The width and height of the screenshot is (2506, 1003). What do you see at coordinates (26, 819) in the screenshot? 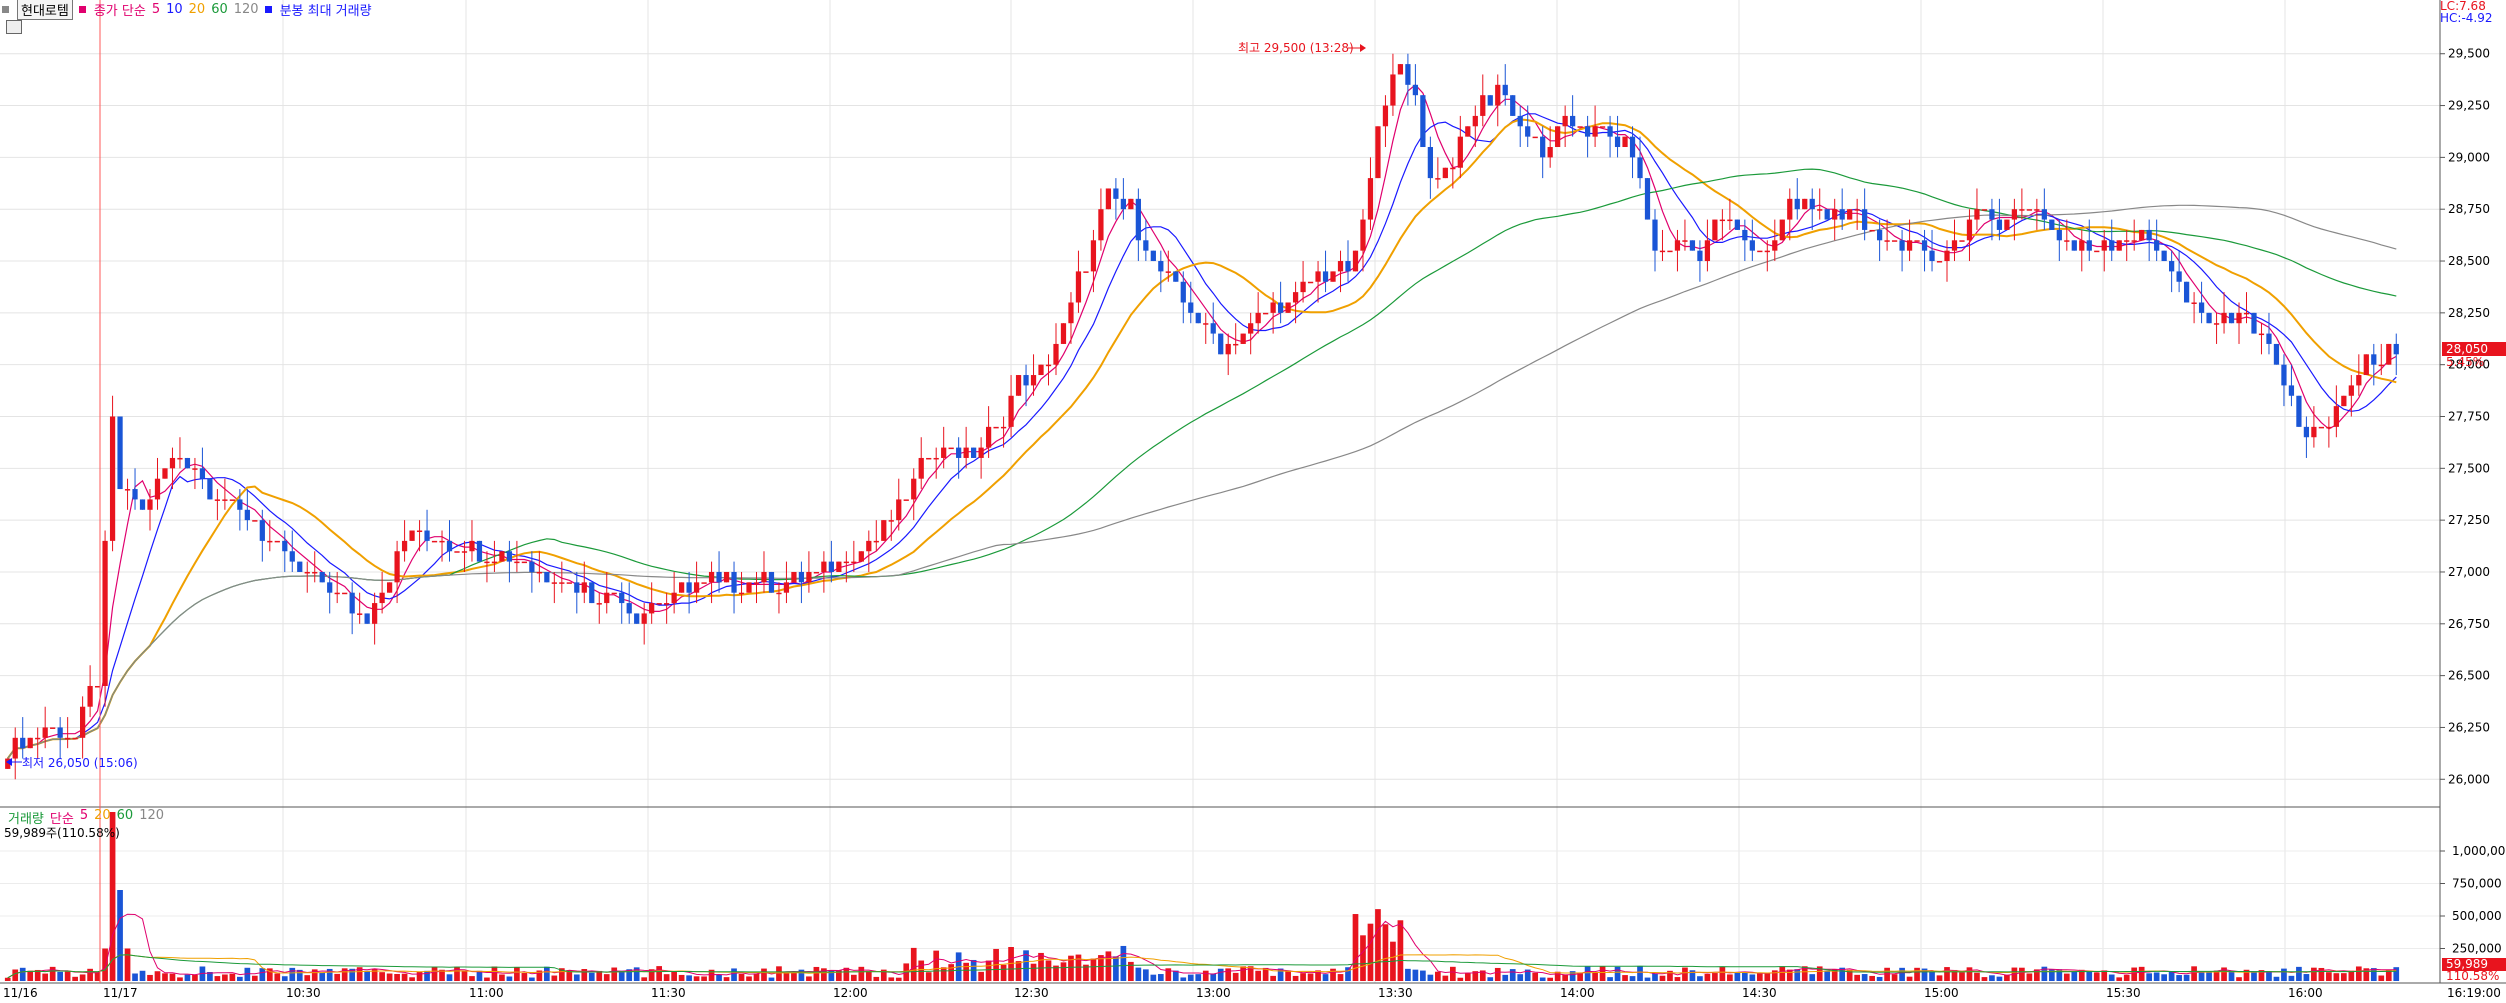
I see `volume-title: 거래량` at bounding box center [26, 819].